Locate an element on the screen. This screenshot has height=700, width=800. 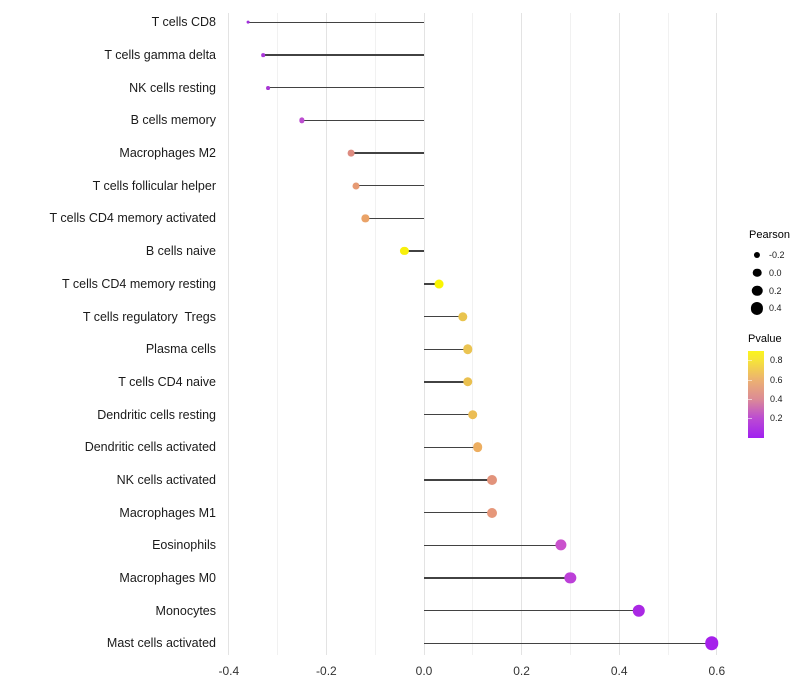
colorbar-tick-label: 0.8 is located at coordinates (776, 360).